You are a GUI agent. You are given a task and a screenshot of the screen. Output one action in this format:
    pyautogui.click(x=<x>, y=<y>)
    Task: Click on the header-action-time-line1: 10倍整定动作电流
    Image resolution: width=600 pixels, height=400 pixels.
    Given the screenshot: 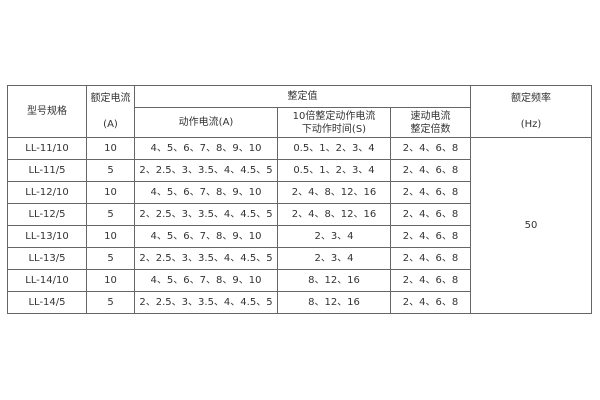 What is the action you would take?
    pyautogui.click(x=334, y=116)
    